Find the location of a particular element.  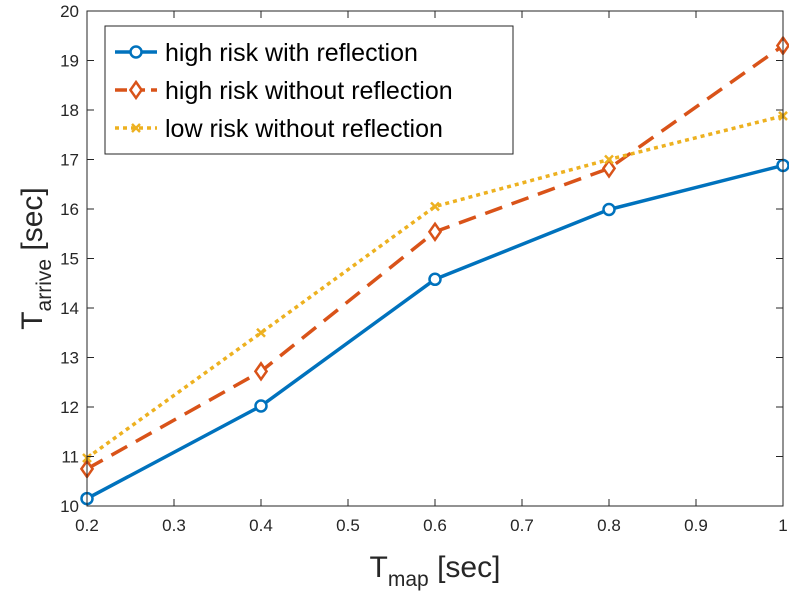

y-axis-title: Tarrive [sec] is located at coordinates (36, 258).